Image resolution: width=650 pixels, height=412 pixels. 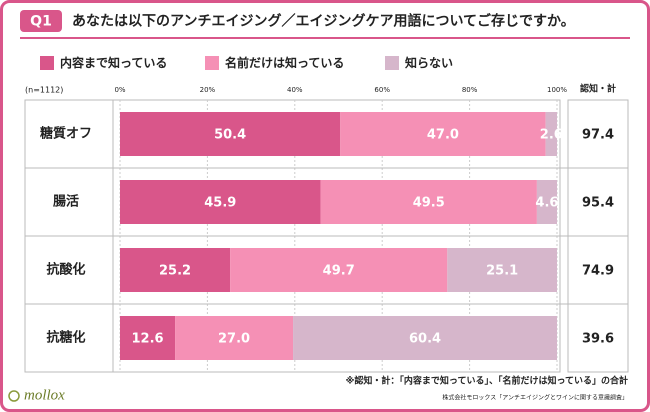 What do you see at coordinates (66, 202) in the screenshot?
I see `category-label: 腸活` at bounding box center [66, 202].